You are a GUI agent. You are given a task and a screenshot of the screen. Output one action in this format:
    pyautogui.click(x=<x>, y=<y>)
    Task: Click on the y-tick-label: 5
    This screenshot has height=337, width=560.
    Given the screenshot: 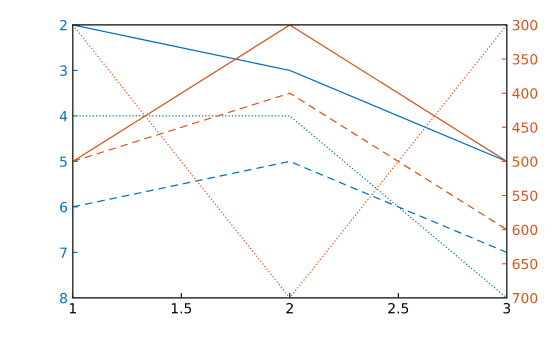 What is the action you would take?
    pyautogui.click(x=63, y=161)
    